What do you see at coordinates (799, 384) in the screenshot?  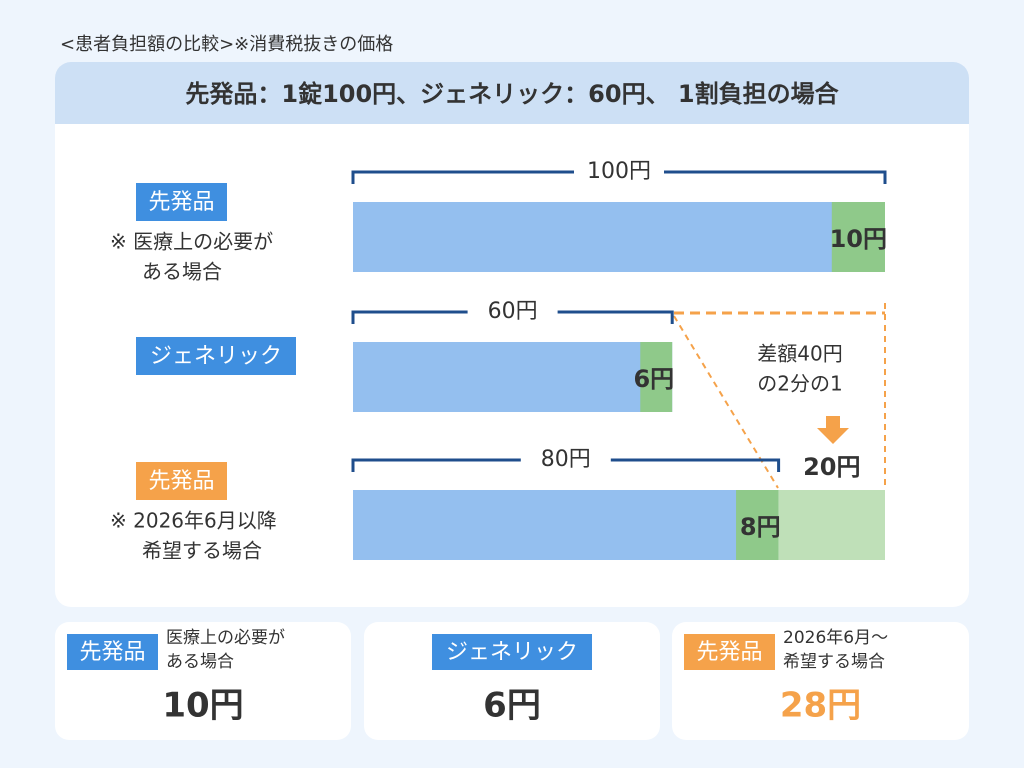 I see `diff-note: の2分の1` at bounding box center [799, 384].